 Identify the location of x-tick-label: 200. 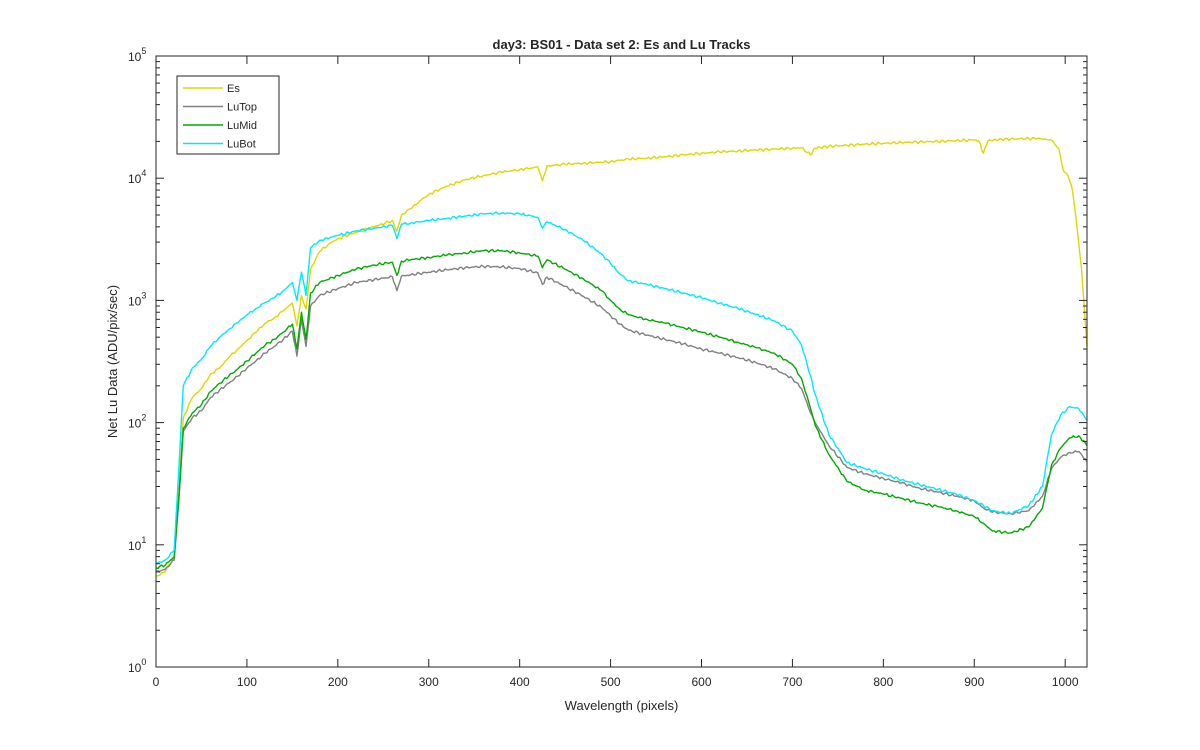
(338, 682).